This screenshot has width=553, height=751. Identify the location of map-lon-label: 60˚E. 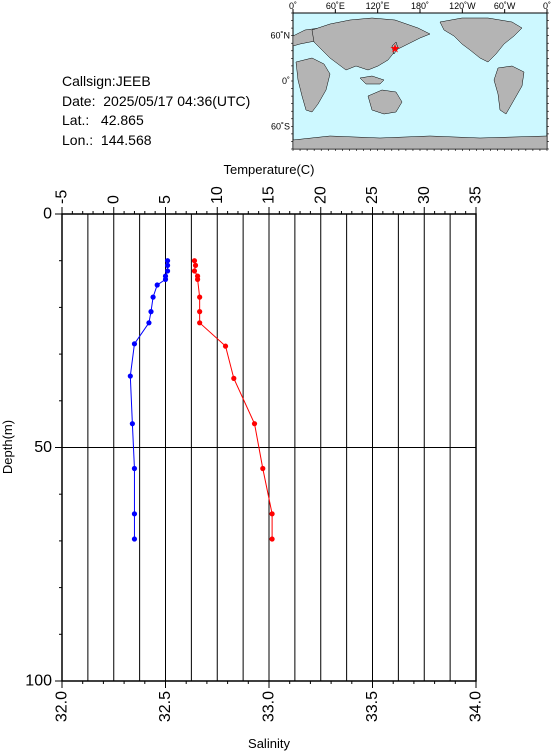
(335, 6).